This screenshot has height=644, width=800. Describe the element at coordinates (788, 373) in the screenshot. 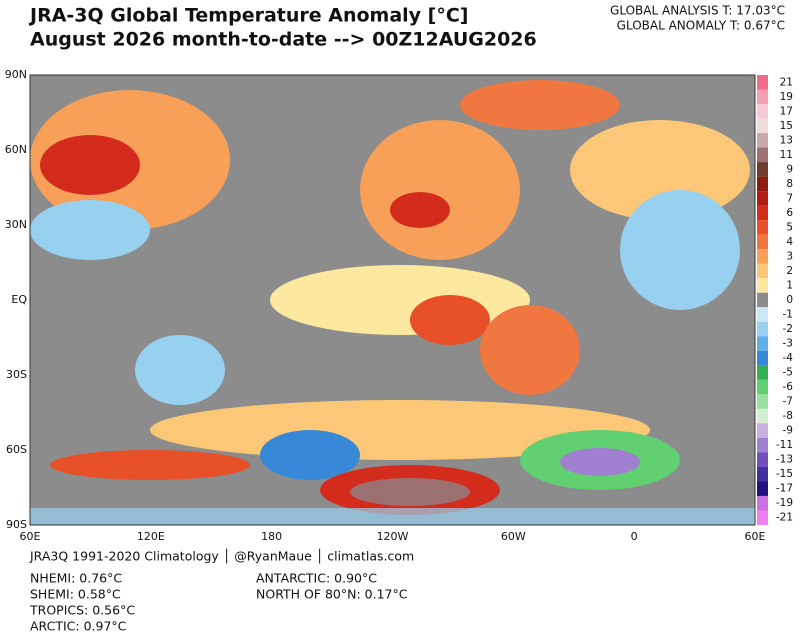

I see `colorbar-label: -5` at that location.